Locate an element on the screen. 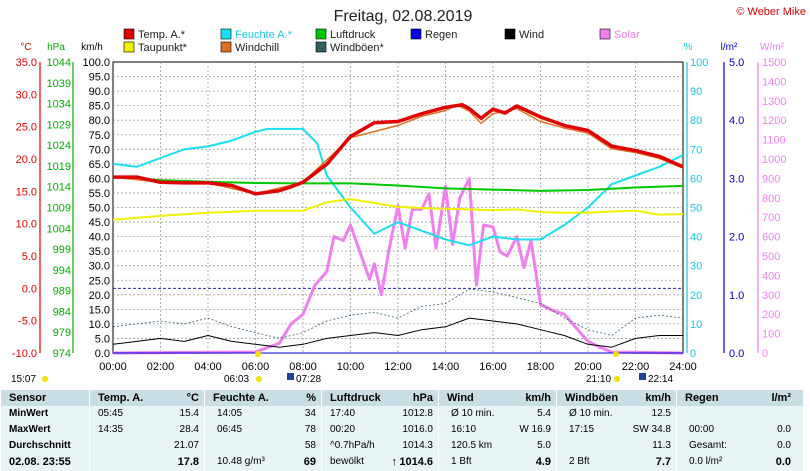 Image resolution: width=810 pixels, height=471 pixels. x-tick-11: 22:00 is located at coordinates (636, 367).